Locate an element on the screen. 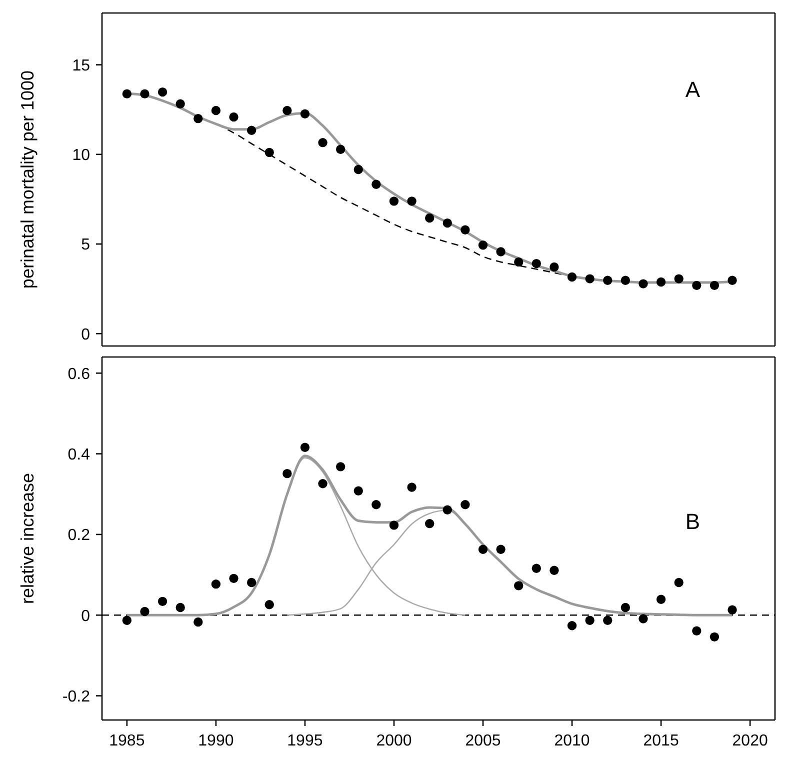 Image resolution: width=800 pixels, height=772 pixels. y-tick-label: -0.2 is located at coordinates (76, 697).